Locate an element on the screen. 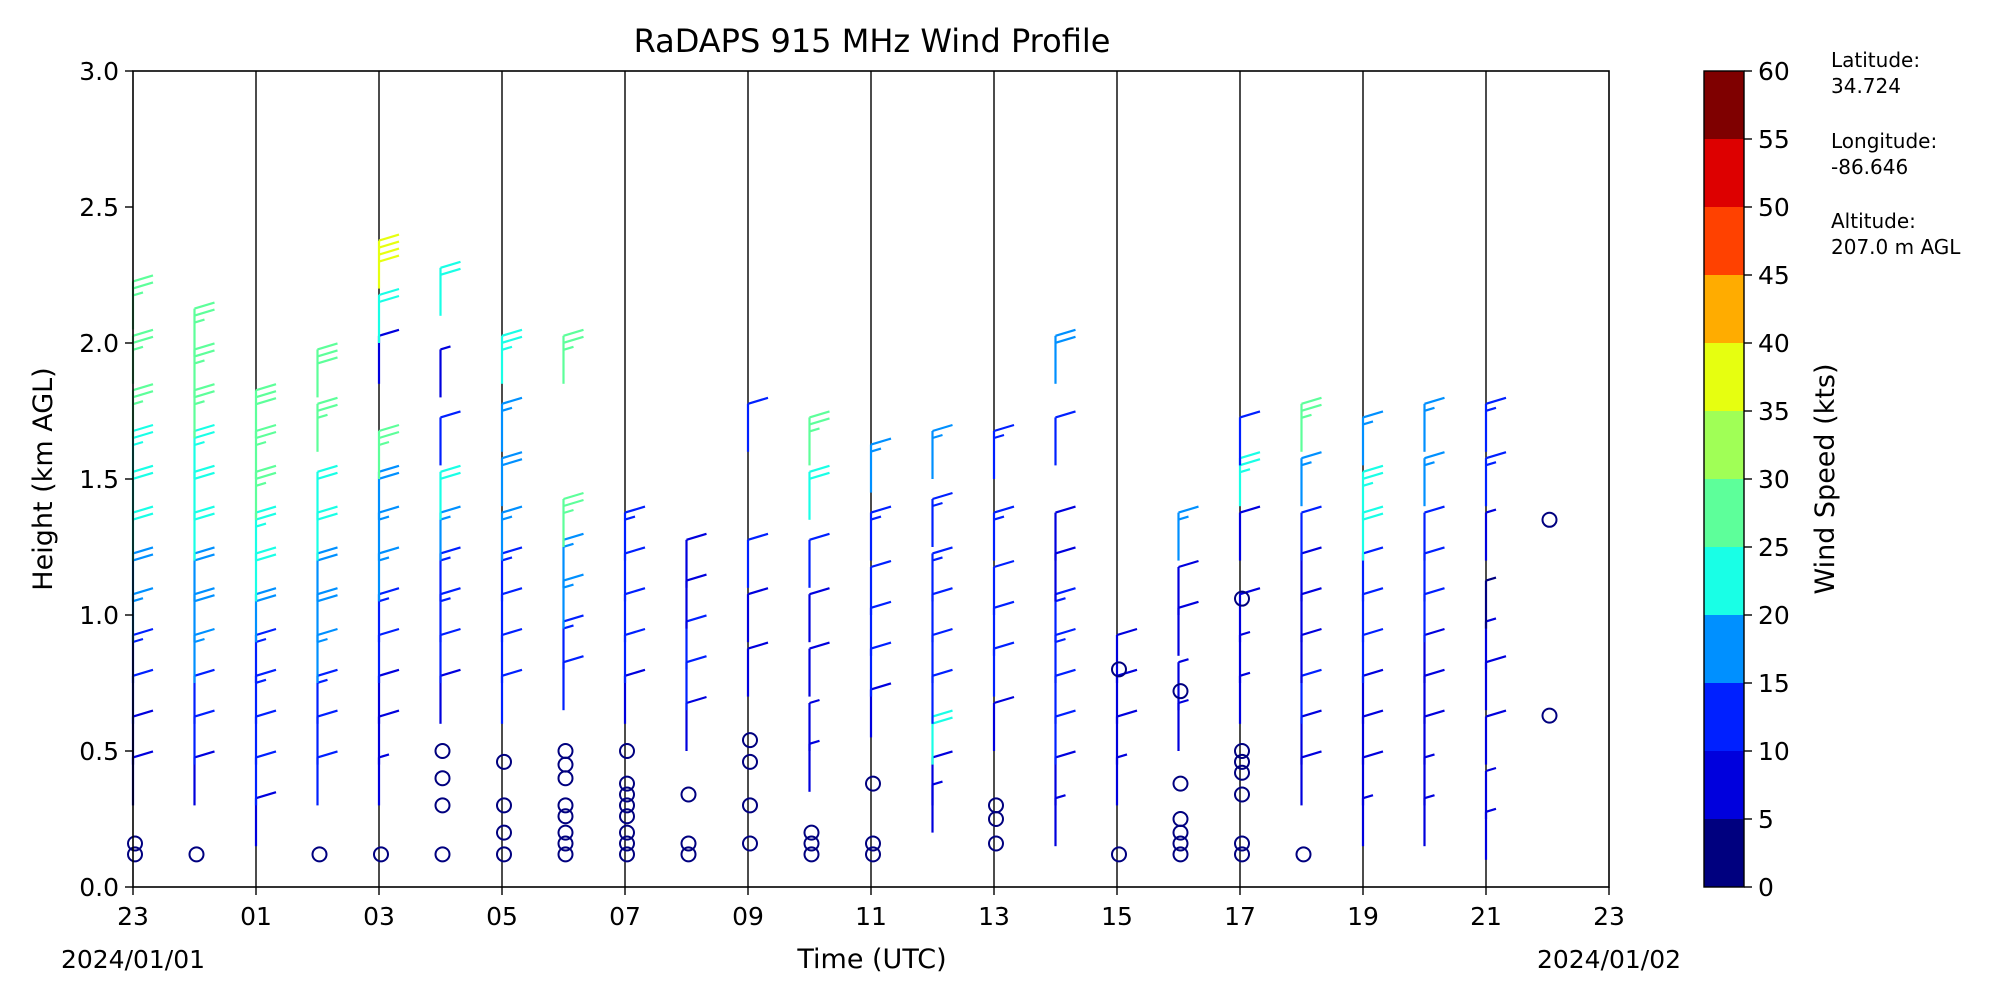  colorbar-cells is located at coordinates (1724, 479).